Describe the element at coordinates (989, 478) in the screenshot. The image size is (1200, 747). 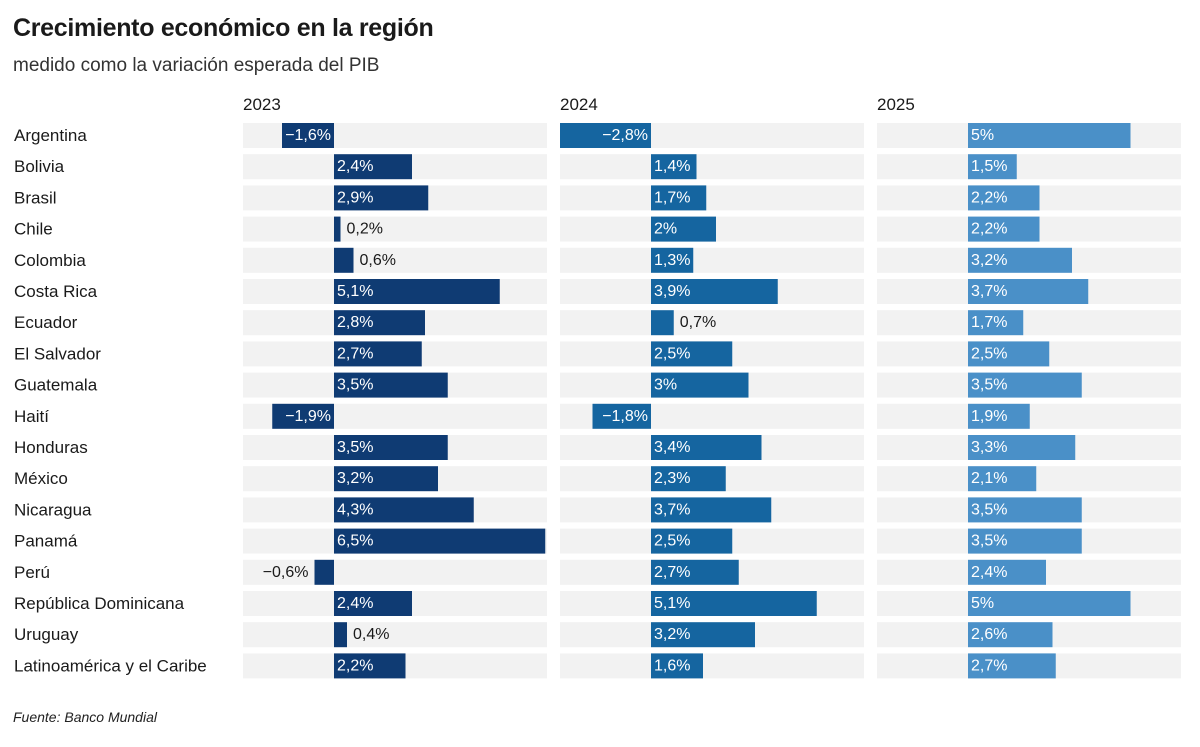
I see `data-label: 2,1%` at that location.